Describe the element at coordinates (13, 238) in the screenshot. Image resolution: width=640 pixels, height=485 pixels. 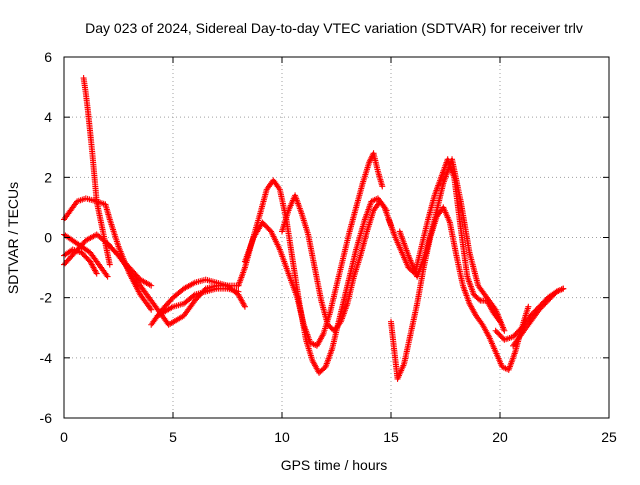
I see `y-axis-title: SDTVAR / TECUs` at that location.